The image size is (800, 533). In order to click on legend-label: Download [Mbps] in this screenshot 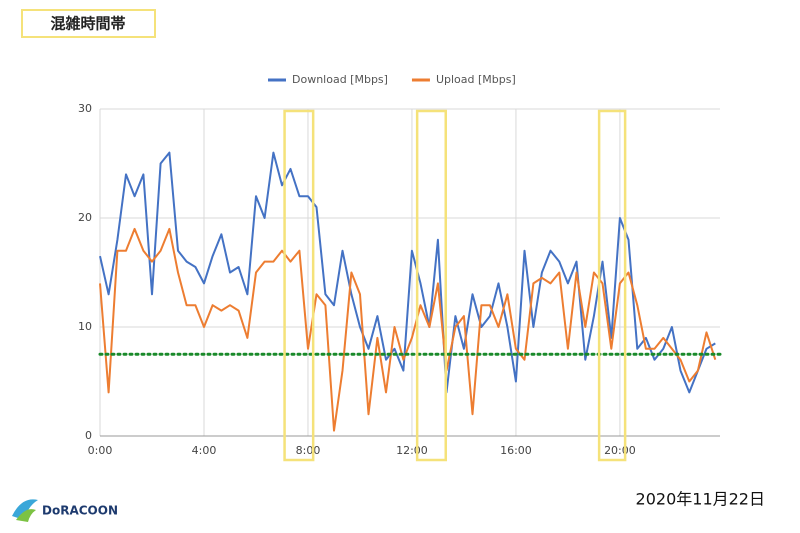, I will do `click(340, 79)`.